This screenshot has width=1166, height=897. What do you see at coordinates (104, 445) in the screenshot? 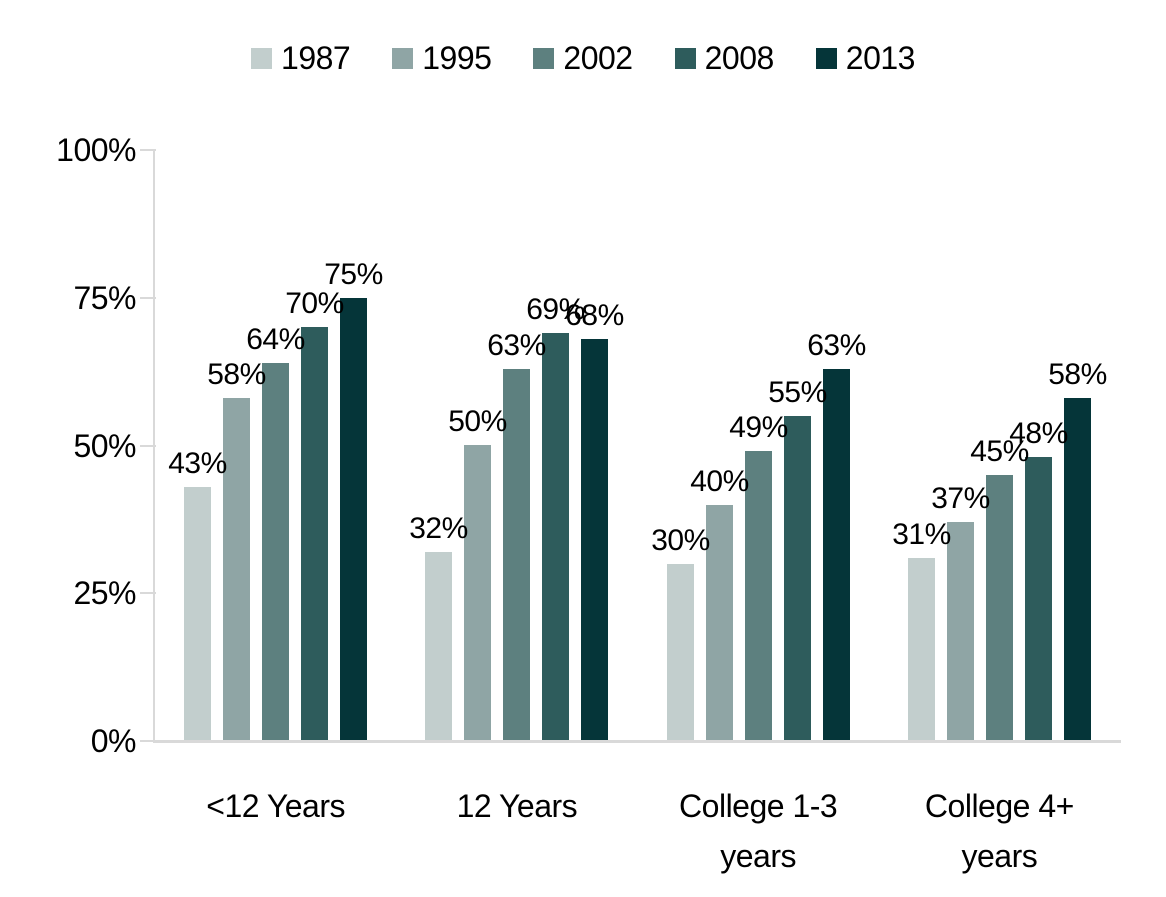
I see `y-axis-tick-label: 50%` at bounding box center [104, 445].